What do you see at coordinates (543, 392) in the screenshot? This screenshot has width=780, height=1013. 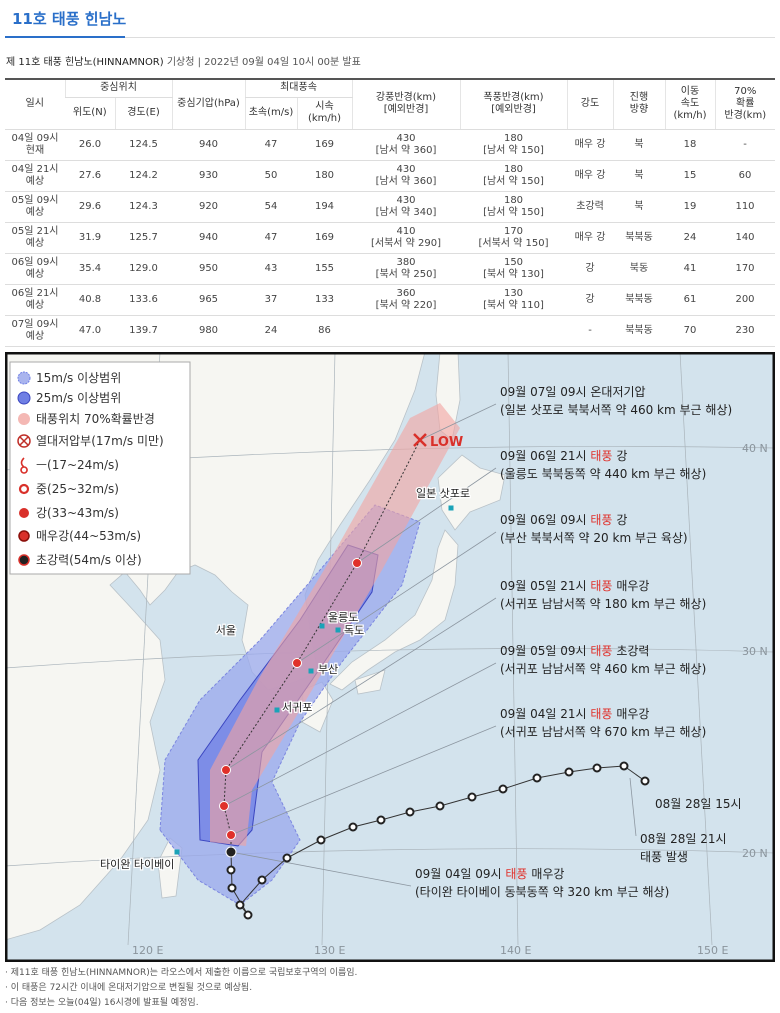 I see `annotation-time: 09월 07일 09시` at bounding box center [543, 392].